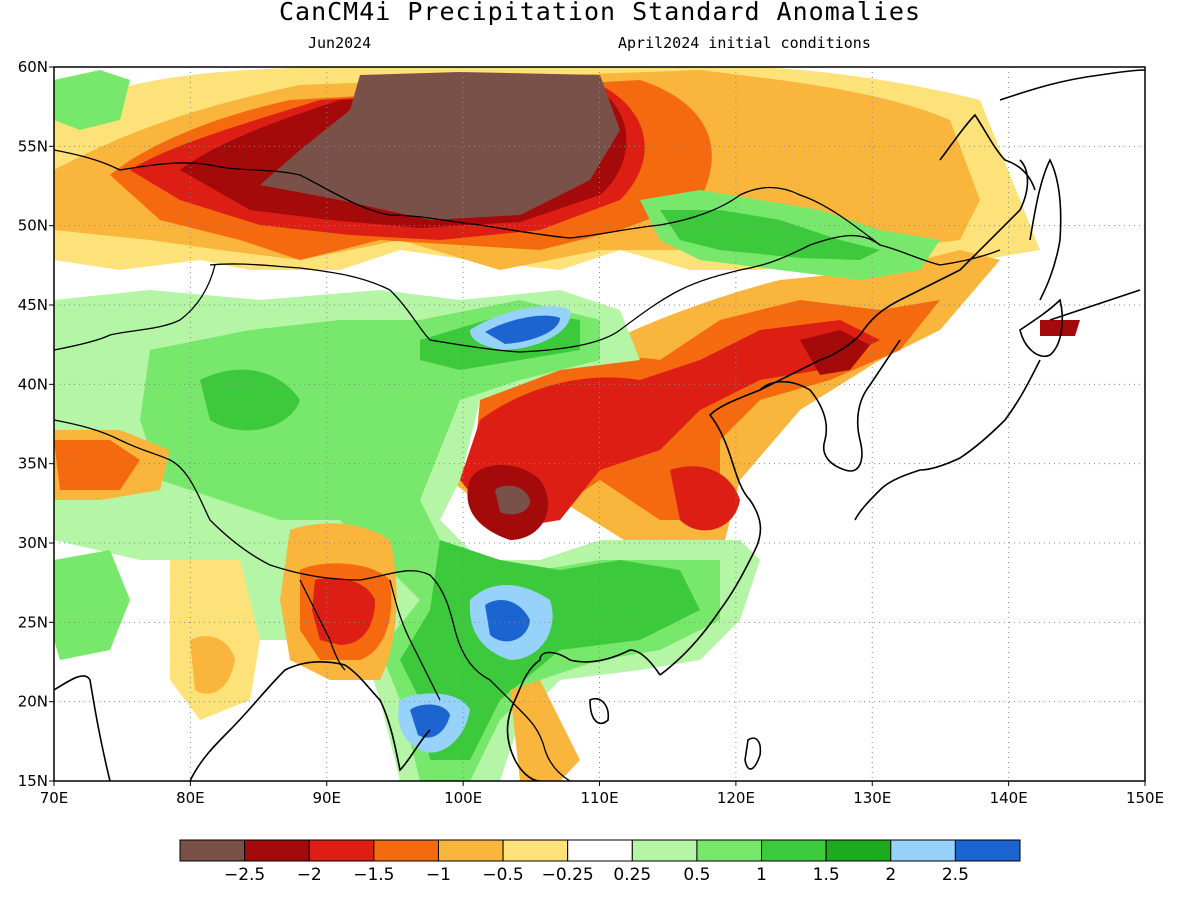 The height and width of the screenshot is (900, 1200). What do you see at coordinates (33, 67) in the screenshot?
I see `lat-tick-label: 60N` at bounding box center [33, 67].